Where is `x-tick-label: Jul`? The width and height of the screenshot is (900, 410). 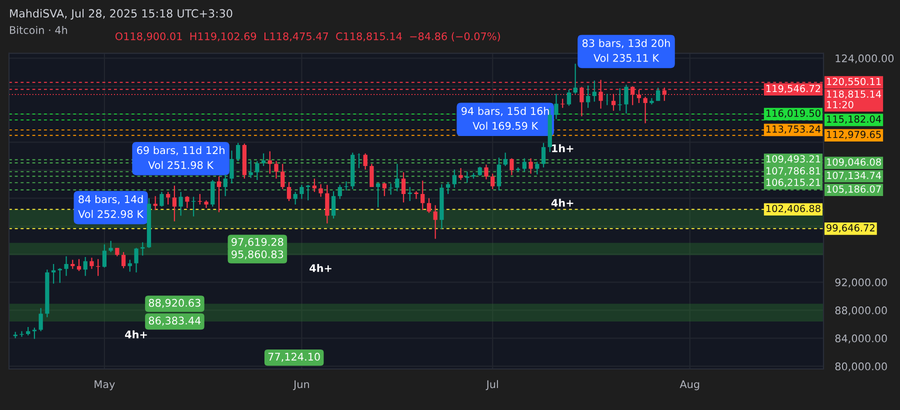
x-tick-label: Jul is located at coordinates (492, 385).